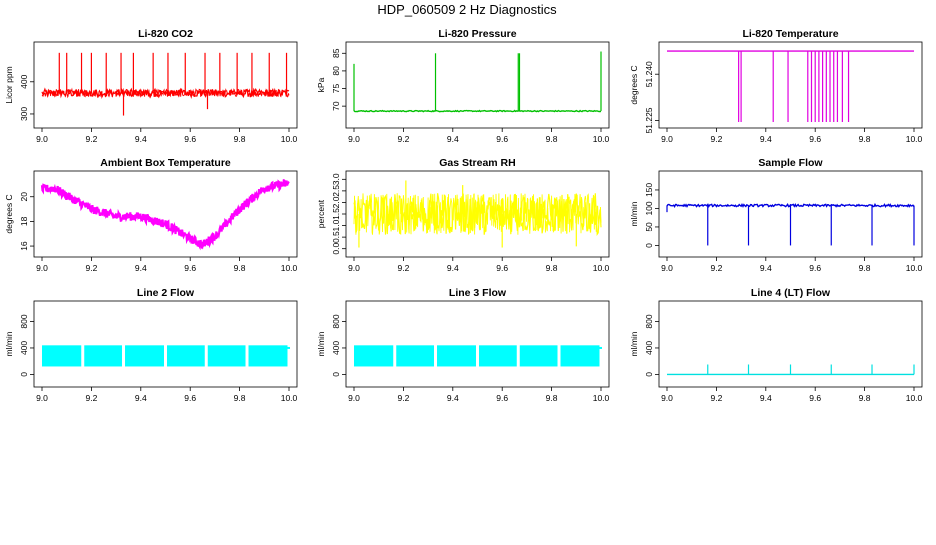 This screenshot has width=936, height=545. Describe the element at coordinates (336, 214) in the screenshot. I see `y-tick-label-5-3: 1.5` at that location.